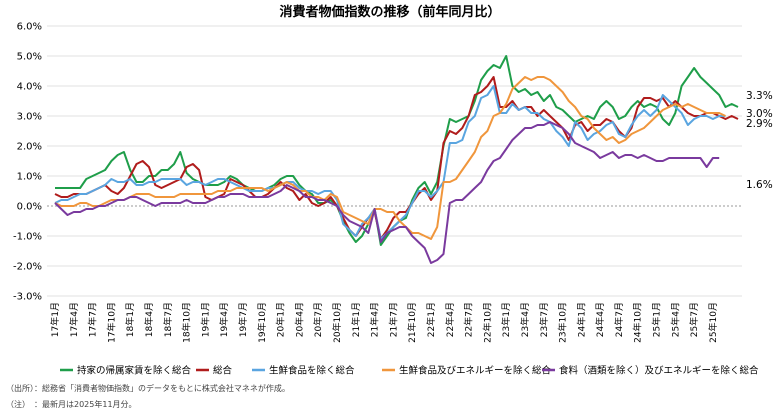 The image size is (780, 413). I want to click on x-tick-label: 21年7月, so click(393, 319).